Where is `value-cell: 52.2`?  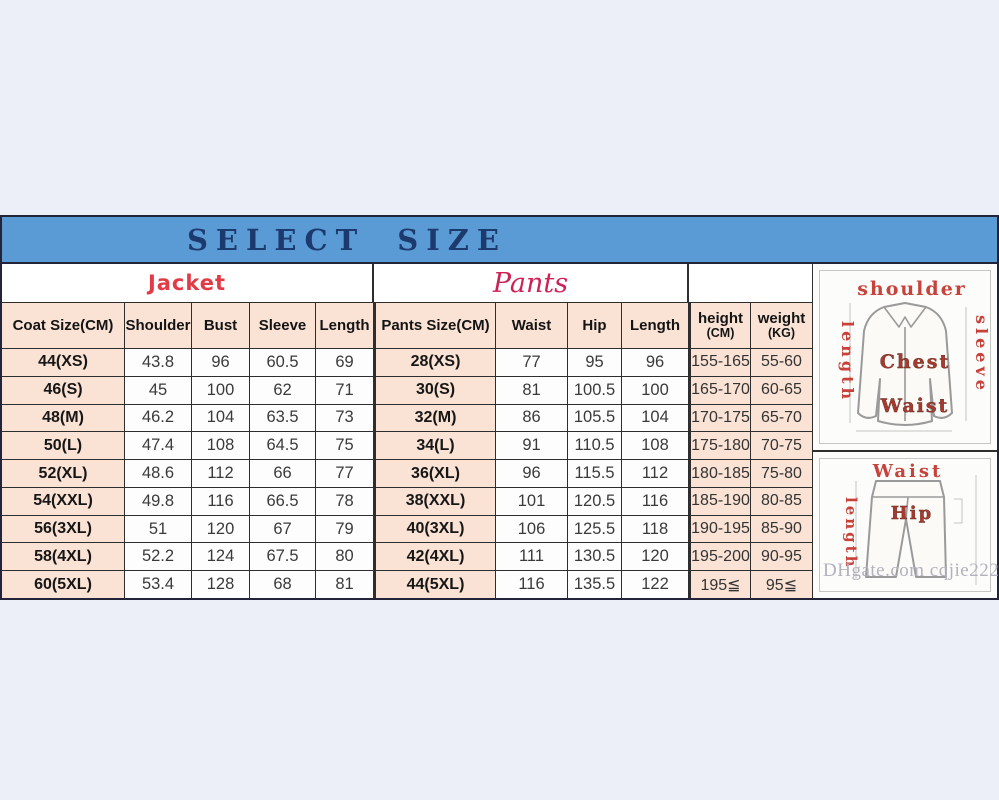 value-cell: 52.2 is located at coordinates (158, 557).